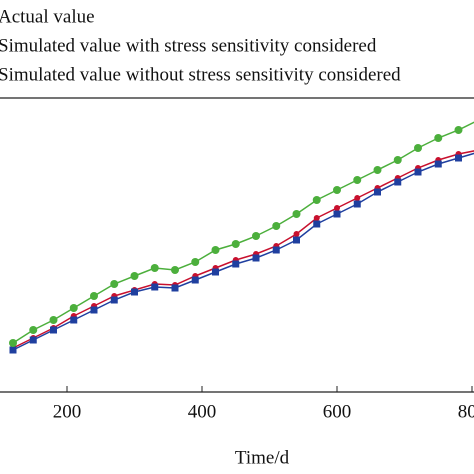  What do you see at coordinates (337, 411) in the screenshot?
I see `x-tick-label: 600` at bounding box center [337, 411].